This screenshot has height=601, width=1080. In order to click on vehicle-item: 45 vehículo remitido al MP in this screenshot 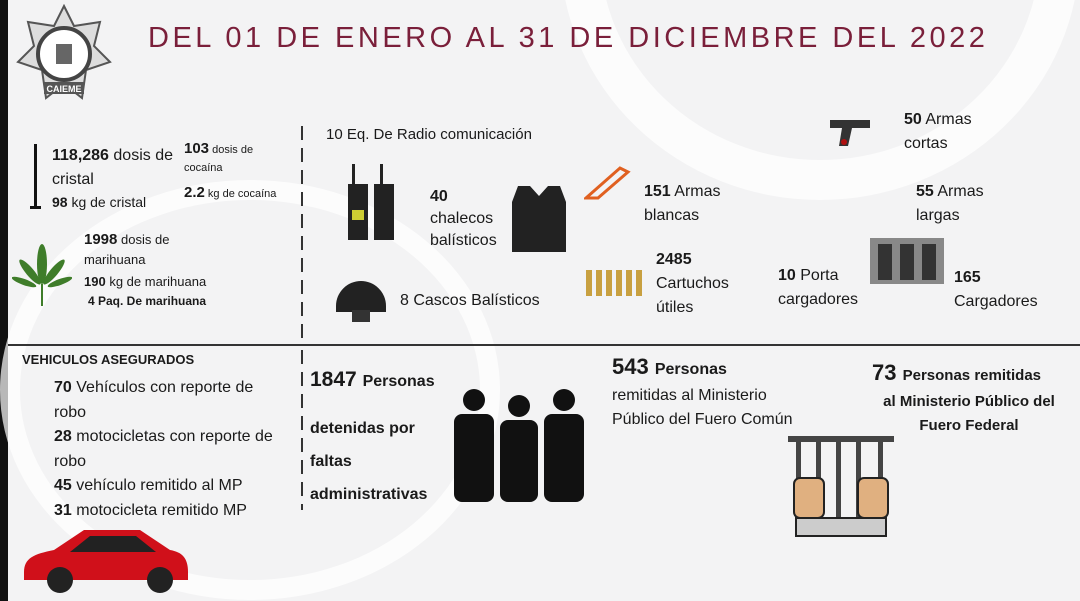, I will do `click(148, 485)`.